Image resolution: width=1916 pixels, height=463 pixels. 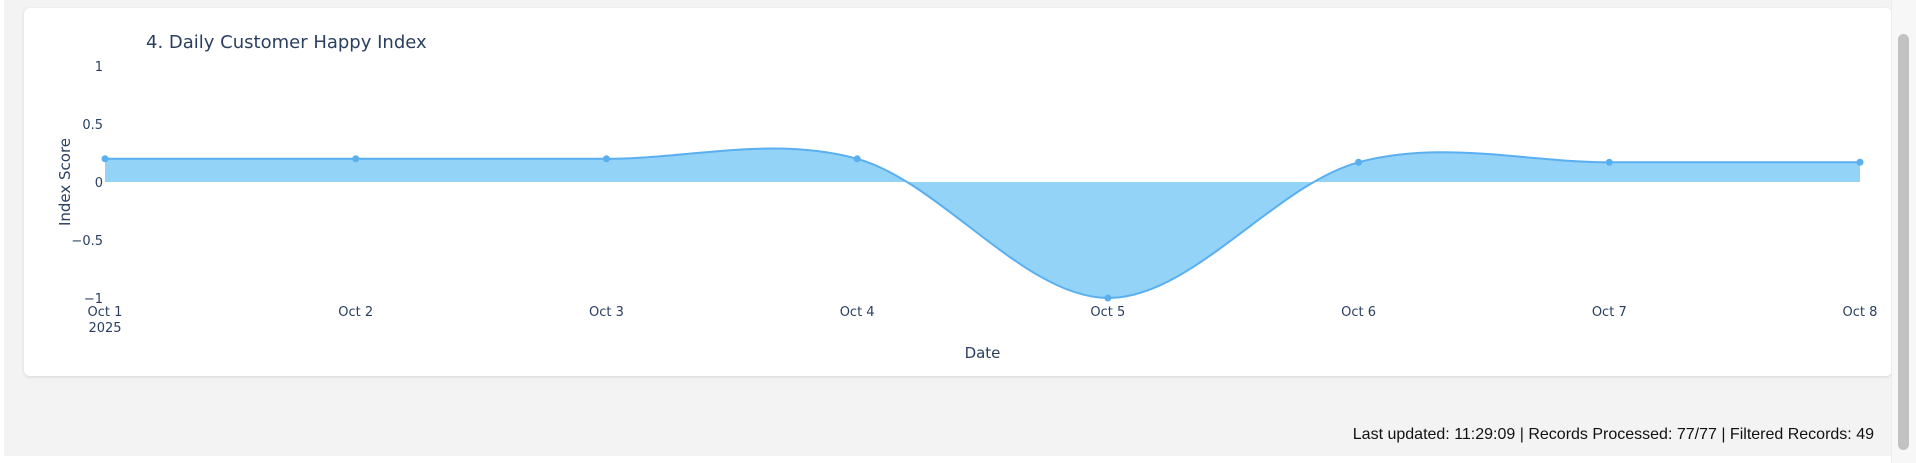 I want to click on x-tick-label: Oct 7, so click(x=1609, y=312).